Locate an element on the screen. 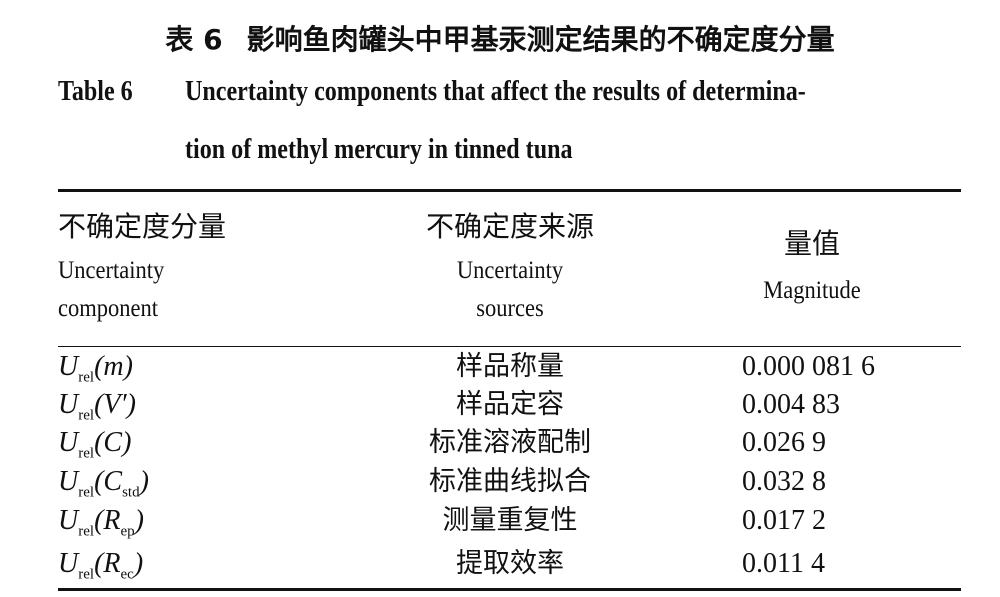 This screenshot has height=597, width=1000. magnitude-cell: 0.017 2 is located at coordinates (784, 520).